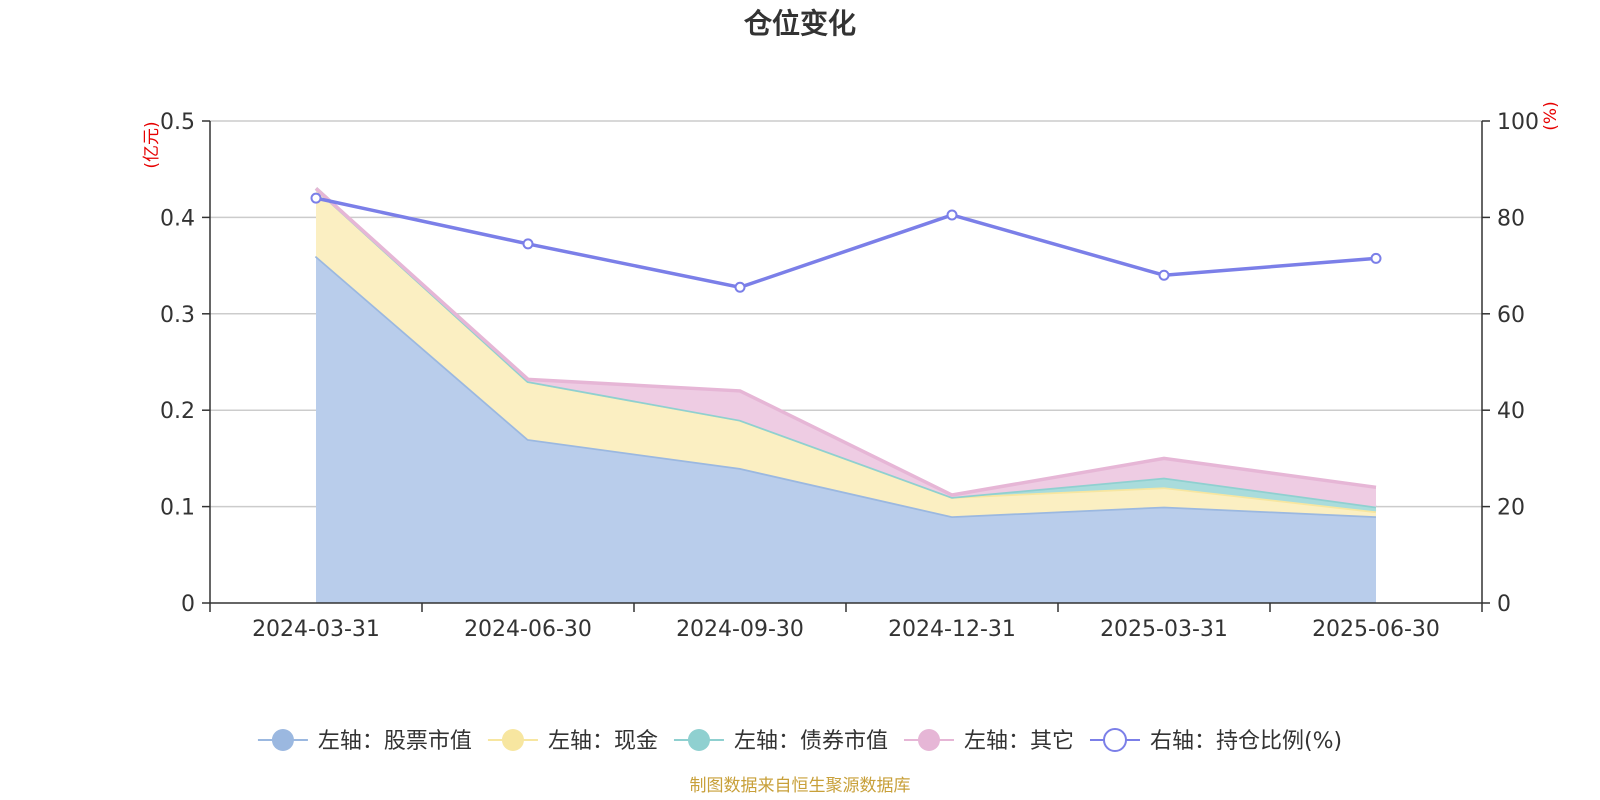 This screenshot has width=1600, height=800. I want to click on legend-label: 左轴：现金, so click(603, 741).